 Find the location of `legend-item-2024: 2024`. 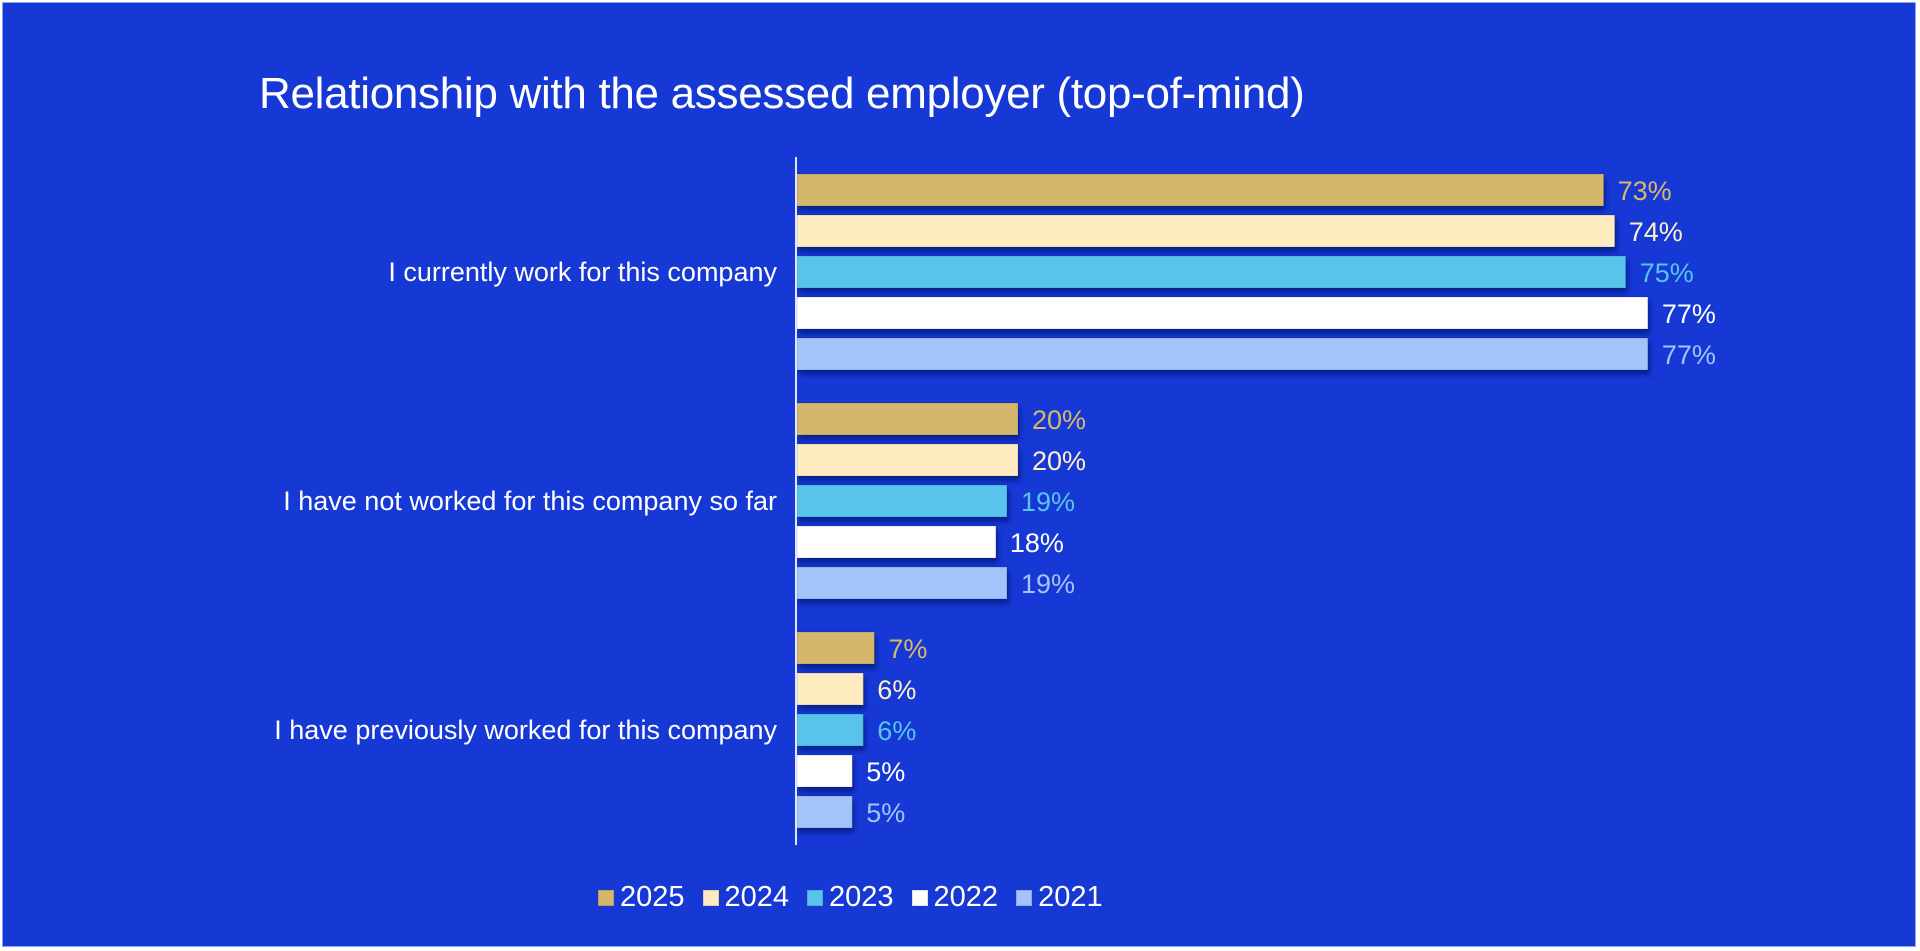

legend-item-2024: 2024 is located at coordinates (746, 897).